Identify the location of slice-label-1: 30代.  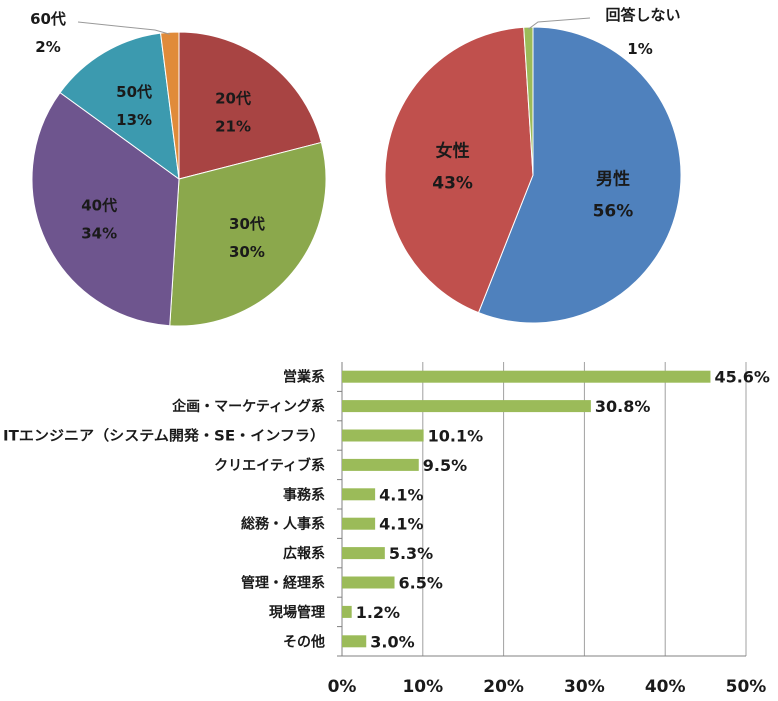
(247, 224).